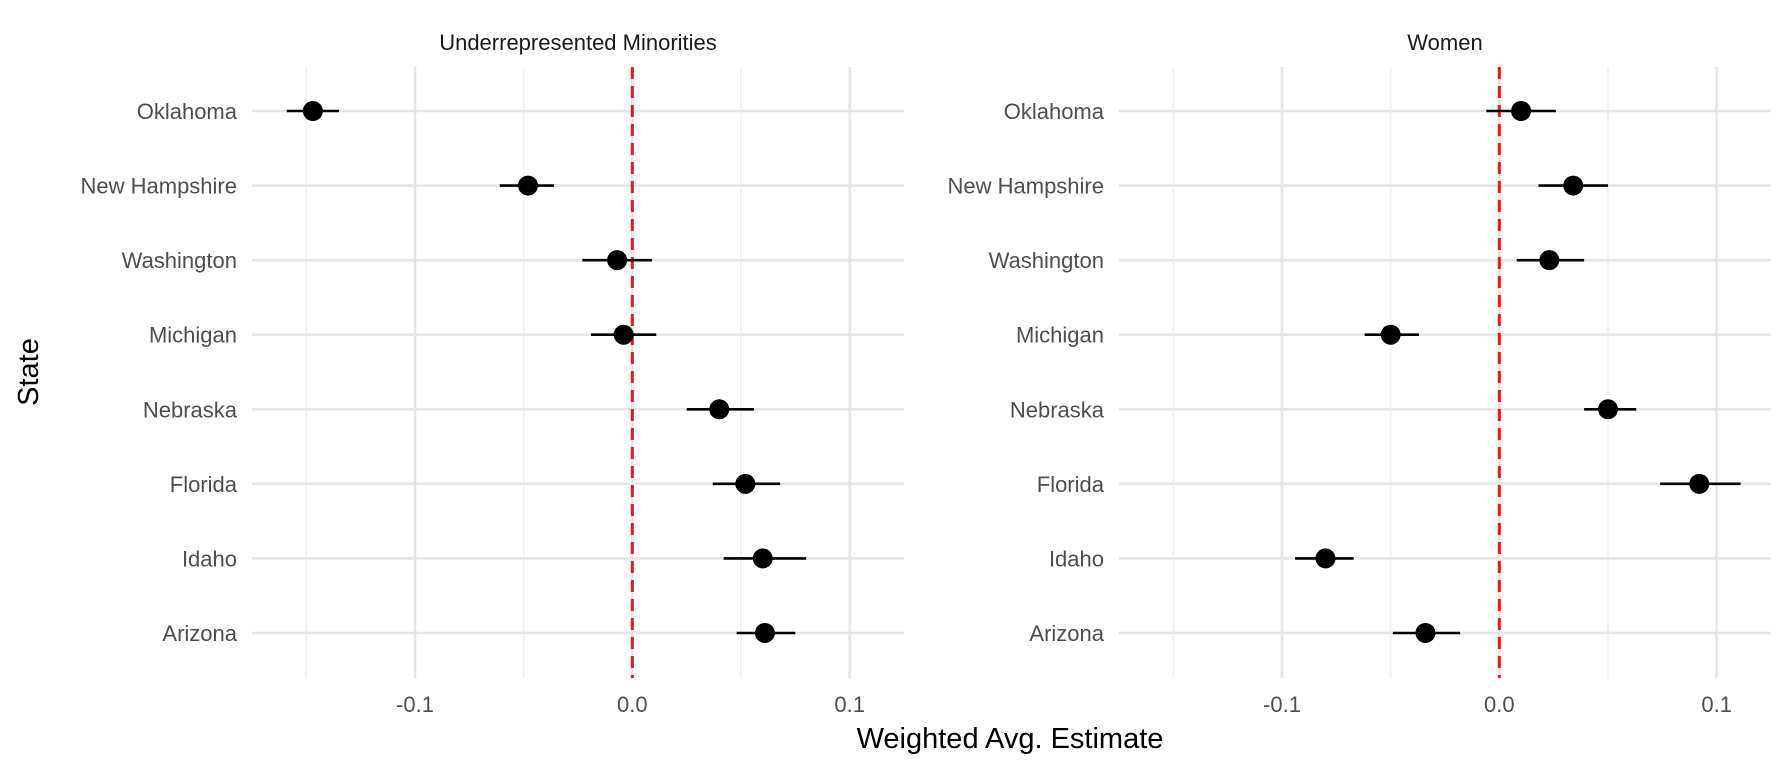 This screenshot has width=1786, height=770. Describe the element at coordinates (1010, 739) in the screenshot. I see `x-axis-title: Weighted Avg. Estimate` at that location.